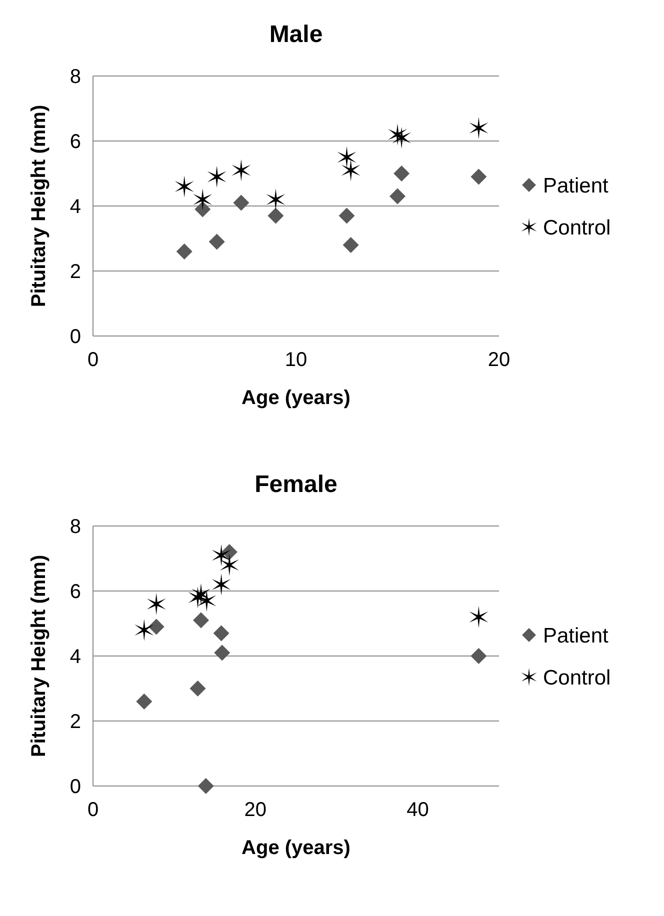 This screenshot has height=916, width=664. What do you see at coordinates (417, 810) in the screenshot?
I see `x-tick-label: 40` at bounding box center [417, 810].